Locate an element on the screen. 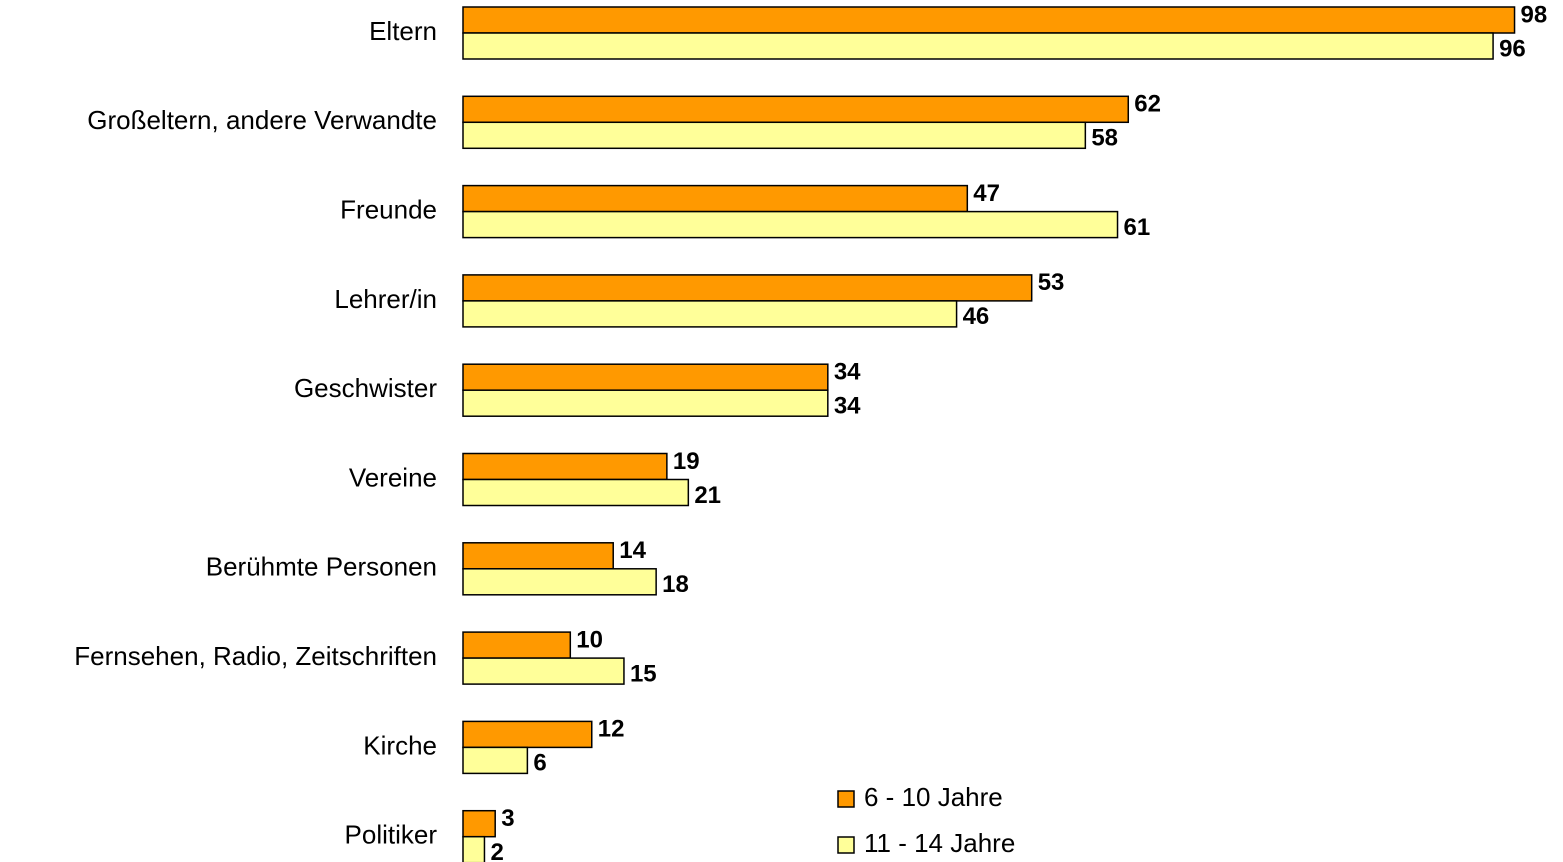 The height and width of the screenshot is (862, 1563). value-label: 10 is located at coordinates (589, 639).